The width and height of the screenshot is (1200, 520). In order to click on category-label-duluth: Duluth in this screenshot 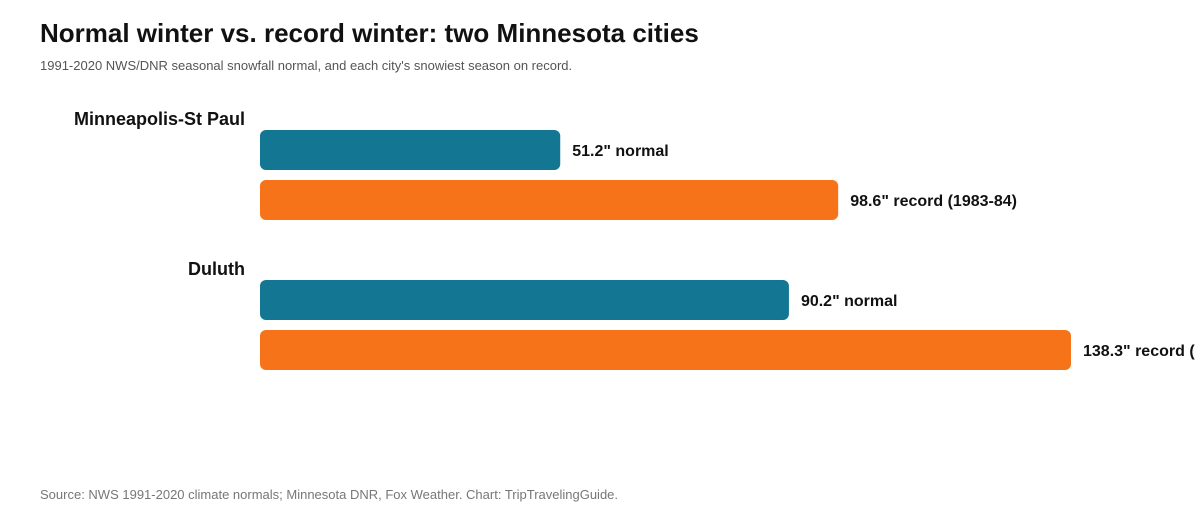, I will do `click(216, 269)`.